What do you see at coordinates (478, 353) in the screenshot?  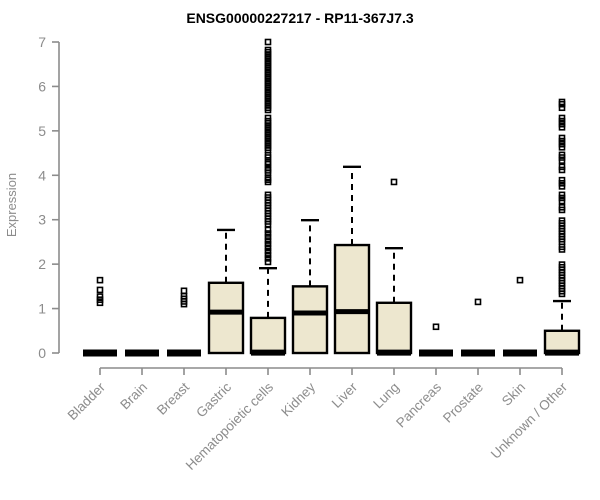 I see `zero-bar-prostate` at bounding box center [478, 353].